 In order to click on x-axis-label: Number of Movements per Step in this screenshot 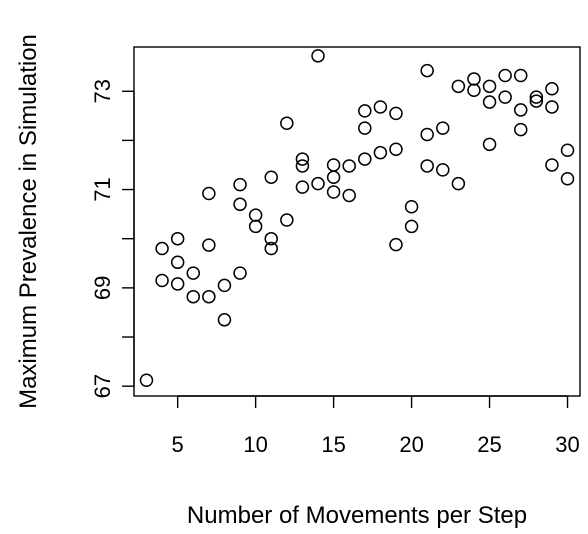, I will do `click(357, 515)`.